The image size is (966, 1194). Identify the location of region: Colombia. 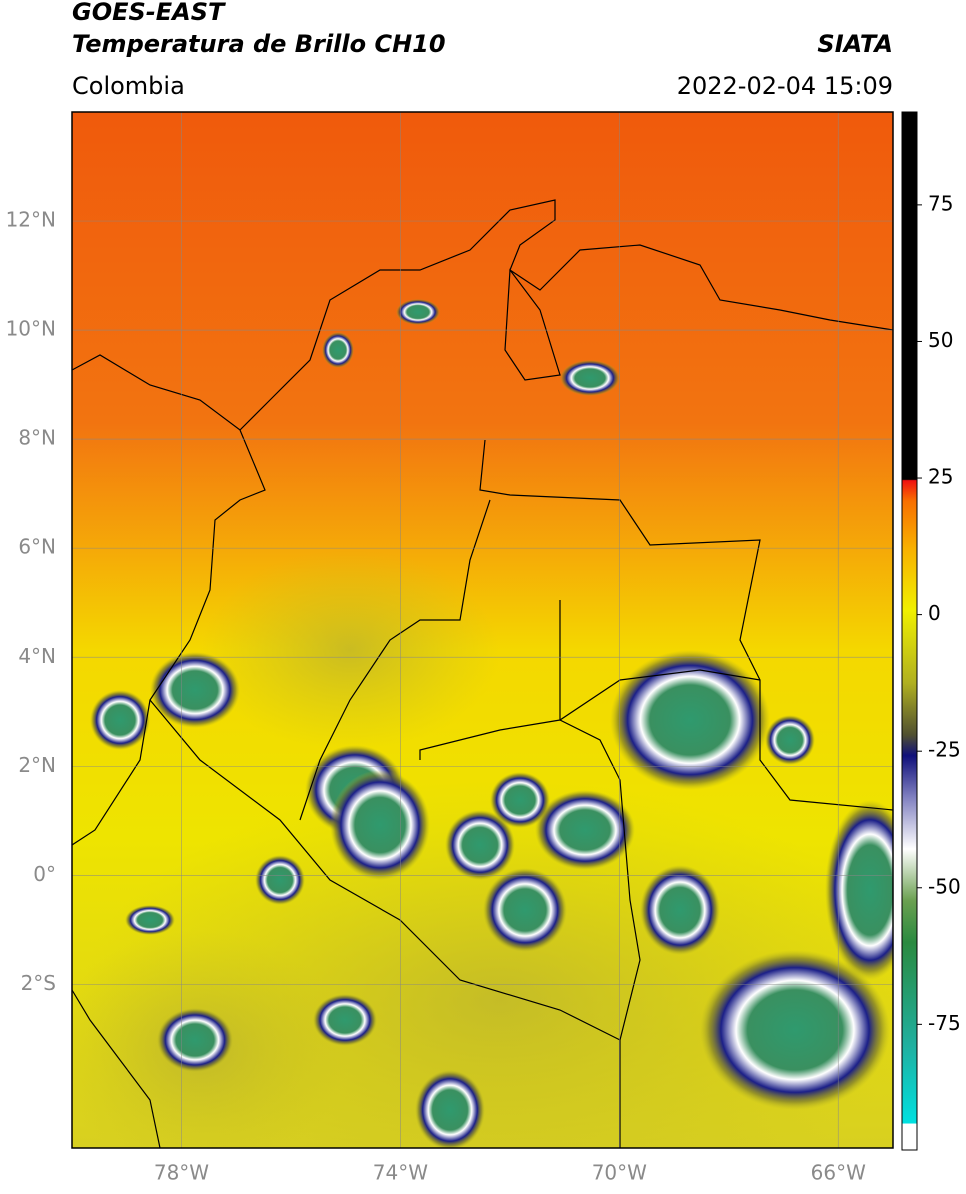
(128, 86).